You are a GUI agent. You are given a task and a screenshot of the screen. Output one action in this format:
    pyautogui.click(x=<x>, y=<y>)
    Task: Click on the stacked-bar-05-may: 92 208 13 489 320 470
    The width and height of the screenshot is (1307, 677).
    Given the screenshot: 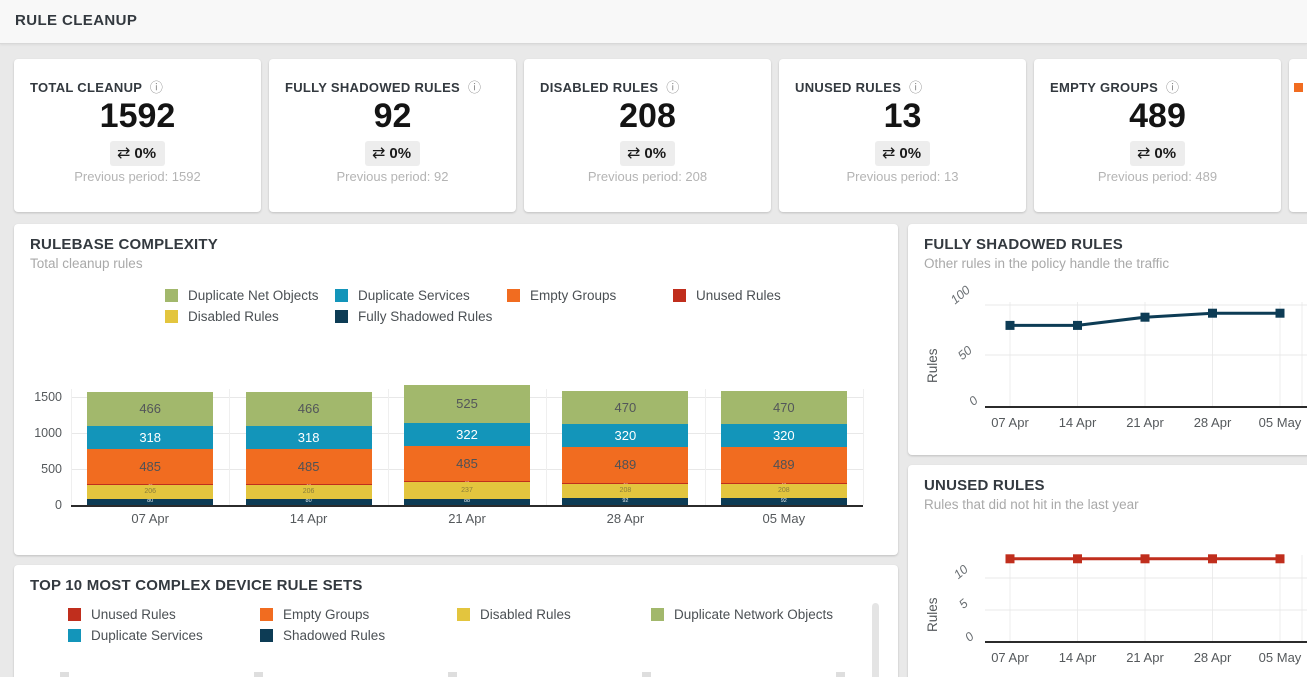 What is the action you would take?
    pyautogui.click(x=783, y=447)
    